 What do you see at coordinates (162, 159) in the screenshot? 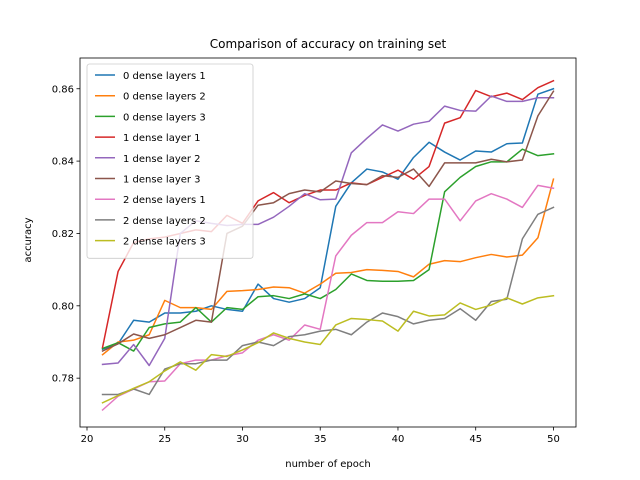
I see `legend-entry-4: 1 dense layer 2` at bounding box center [162, 159].